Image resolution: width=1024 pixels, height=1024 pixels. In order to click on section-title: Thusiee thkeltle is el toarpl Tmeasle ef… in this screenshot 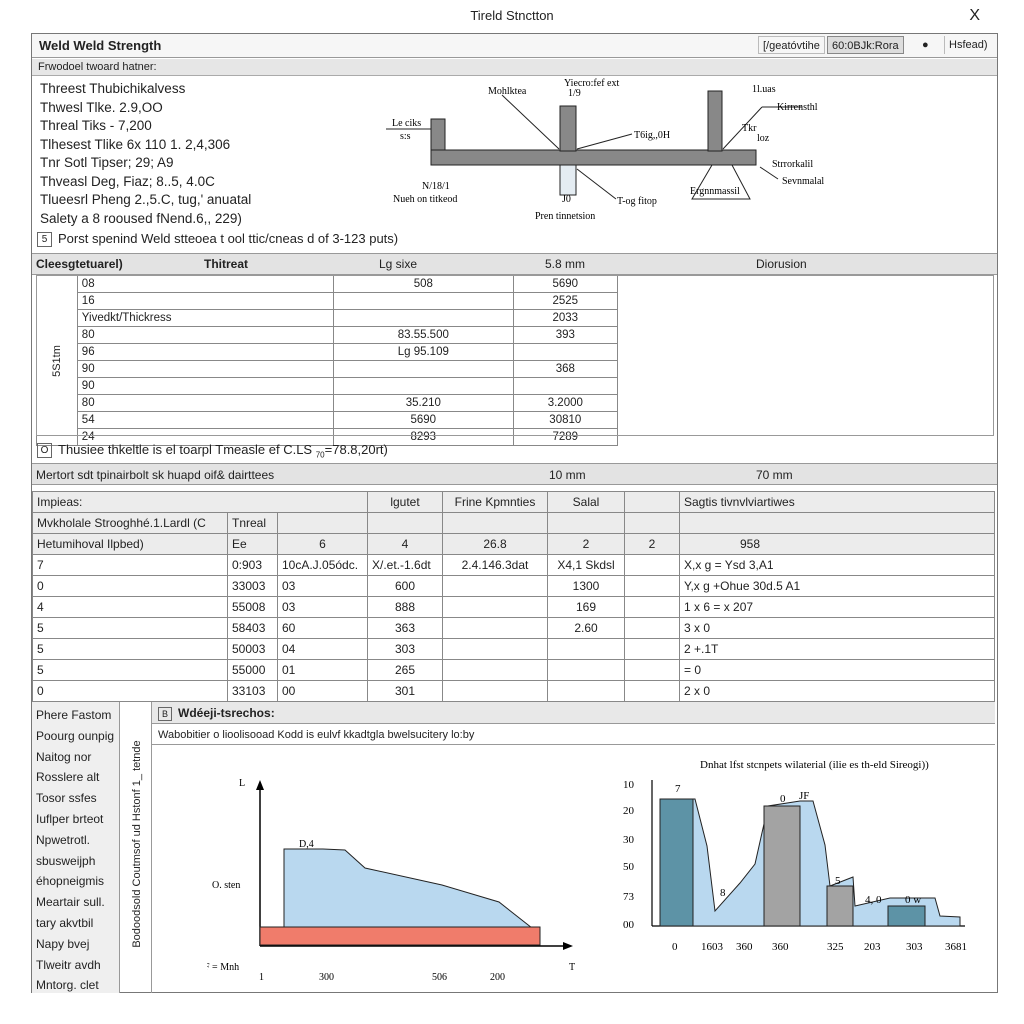, I will do `click(185, 449)`.